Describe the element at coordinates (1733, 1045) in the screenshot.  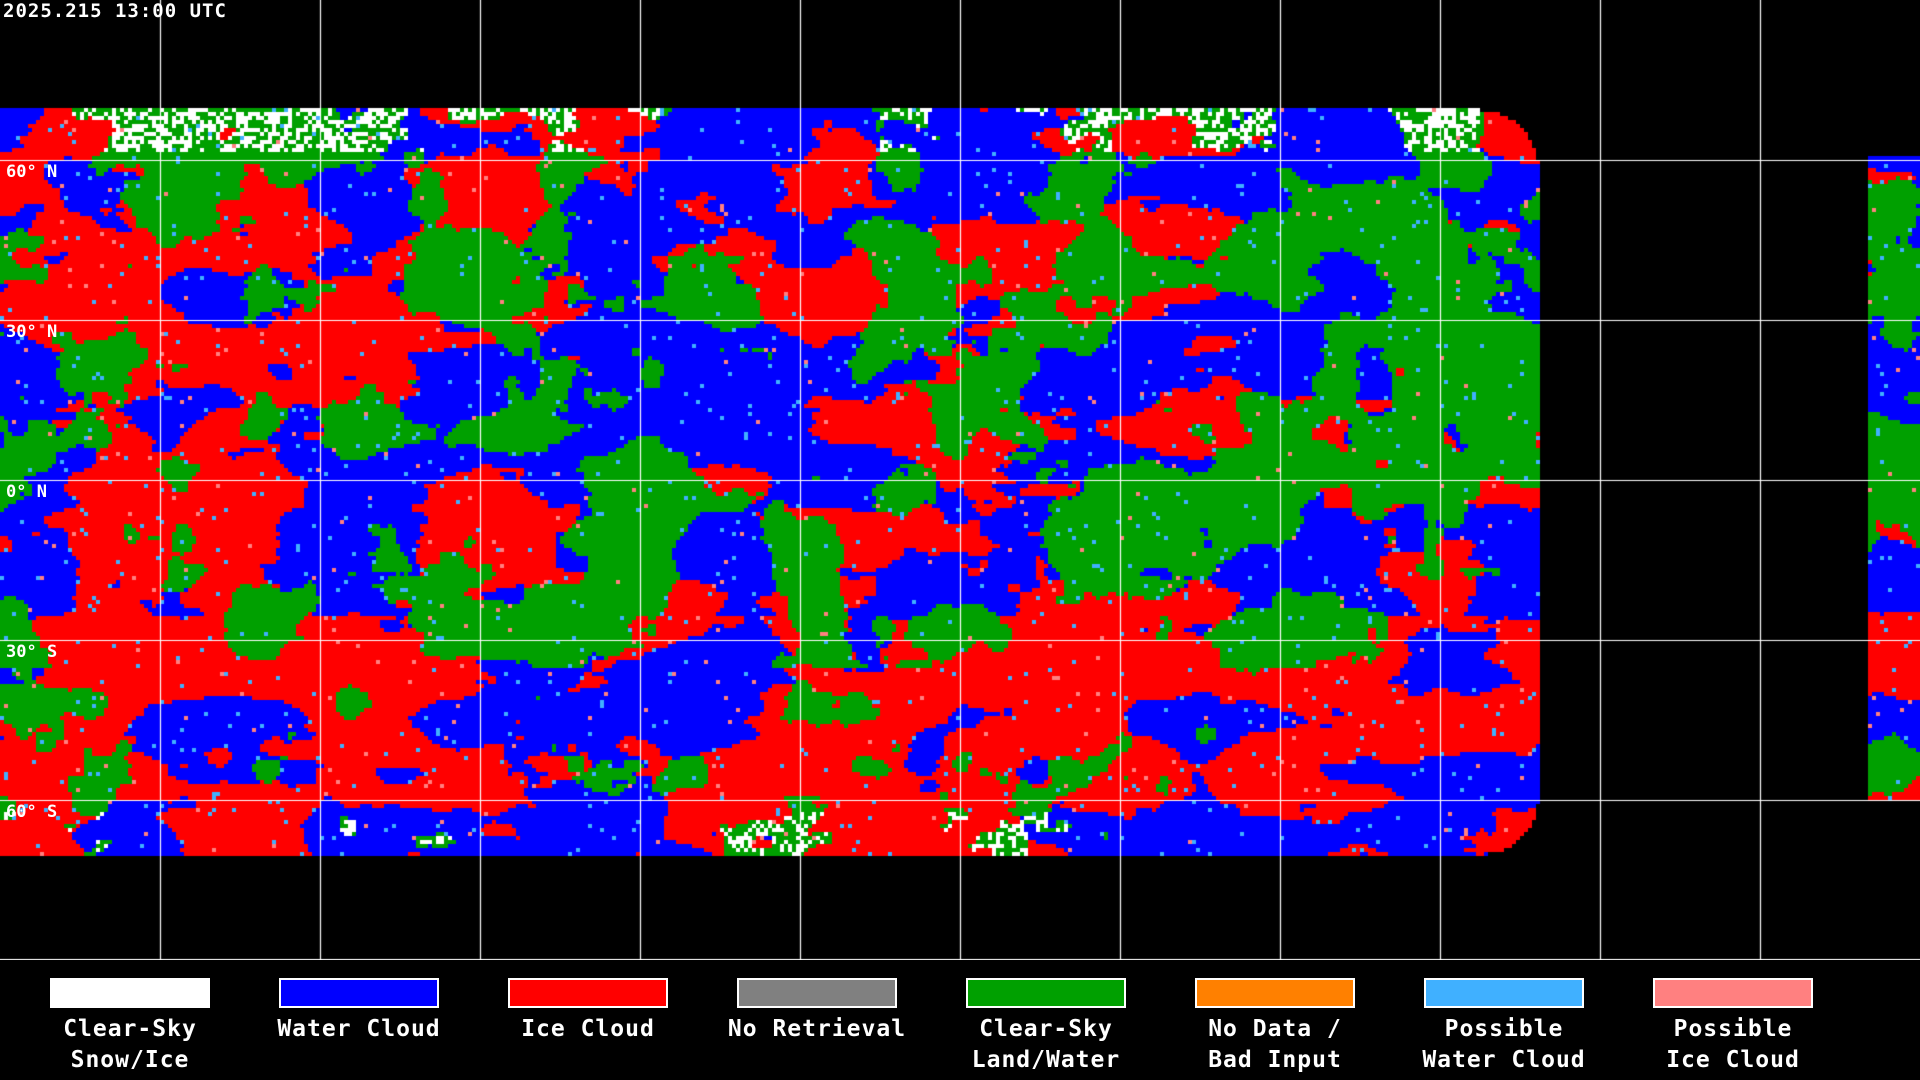
I see `legend-label: Possible Ice Cloud` at that location.